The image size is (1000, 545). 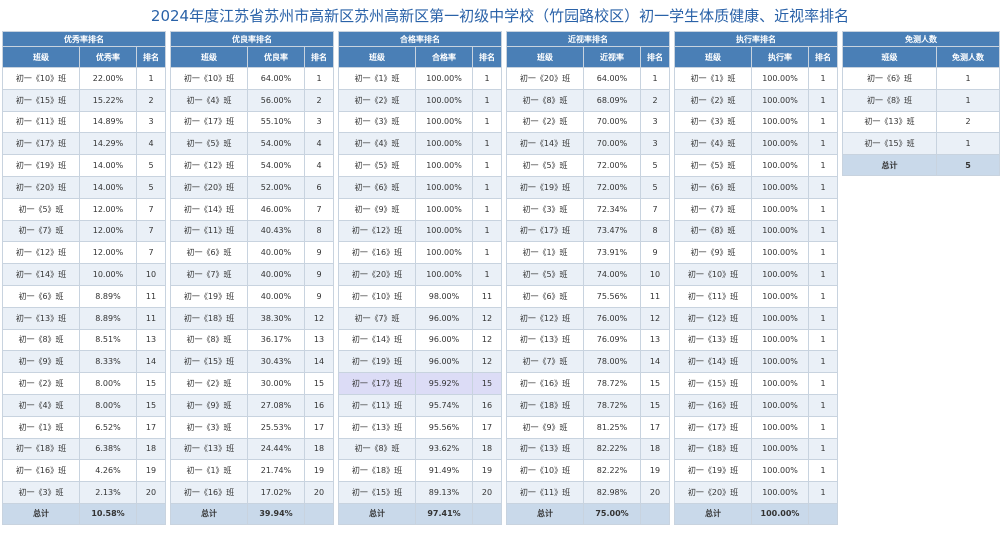 I want to click on table-row: 初一《9》班 8.33% 14, so click(x=84, y=362).